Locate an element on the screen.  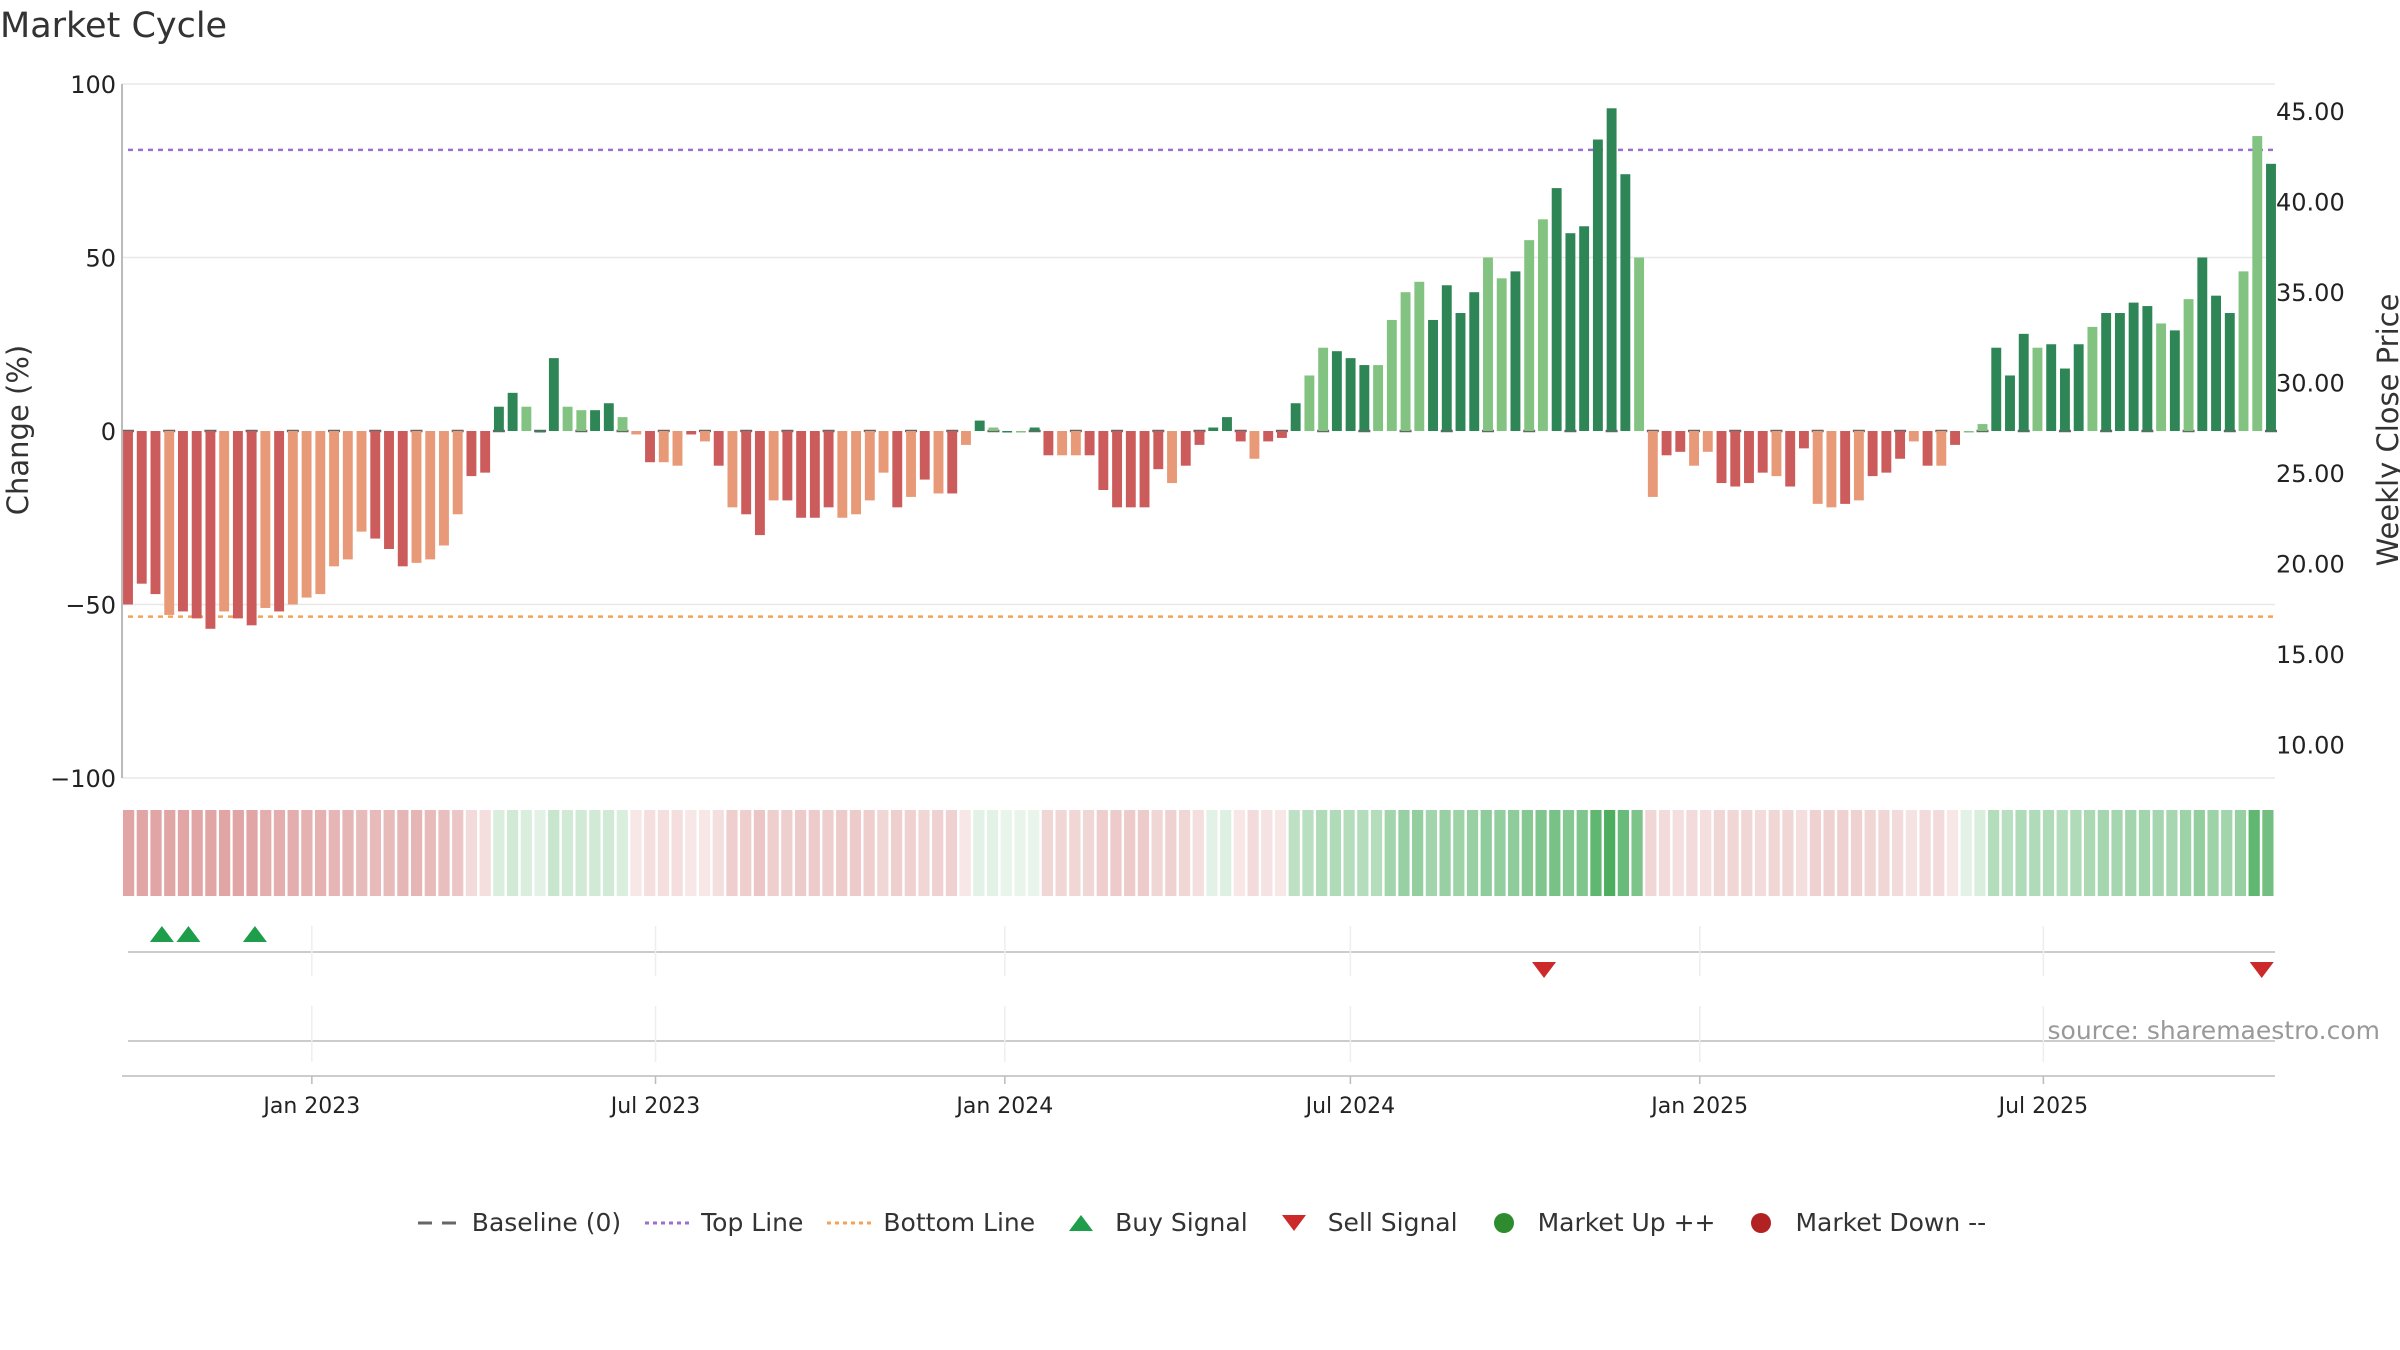
legend-item-buy: Buy Signal is located at coordinates (1152, 1222).